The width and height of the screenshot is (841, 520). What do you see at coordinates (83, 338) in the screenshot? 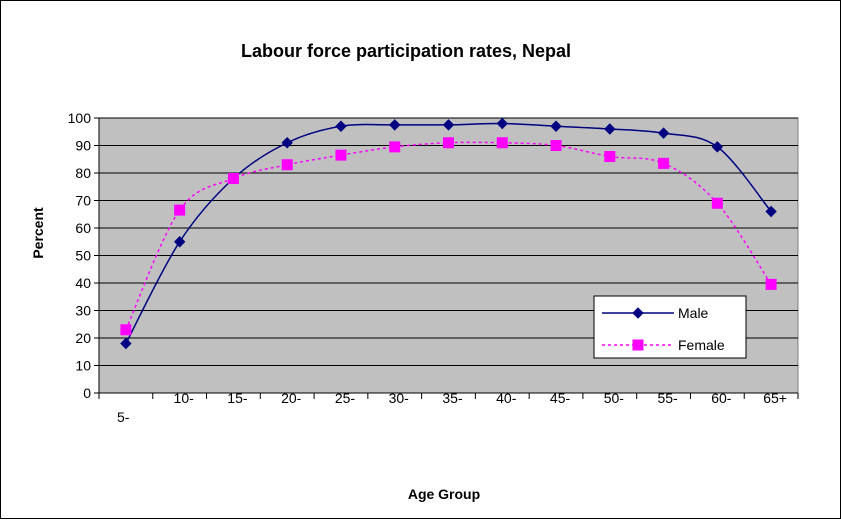
I see `y-tick-label: 20` at bounding box center [83, 338].